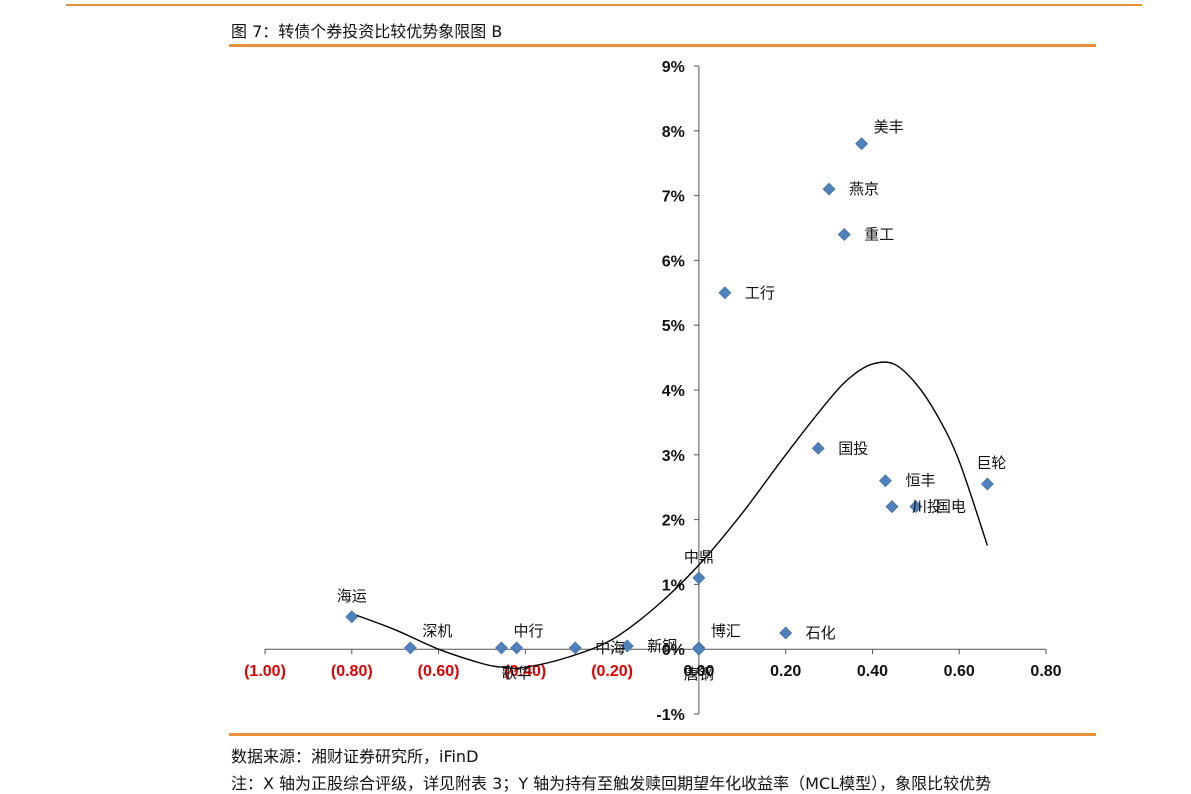 Image resolution: width=1191 pixels, height=794 pixels. Describe the element at coordinates (673, 521) in the screenshot. I see `y-tick-label: 2%` at that location.